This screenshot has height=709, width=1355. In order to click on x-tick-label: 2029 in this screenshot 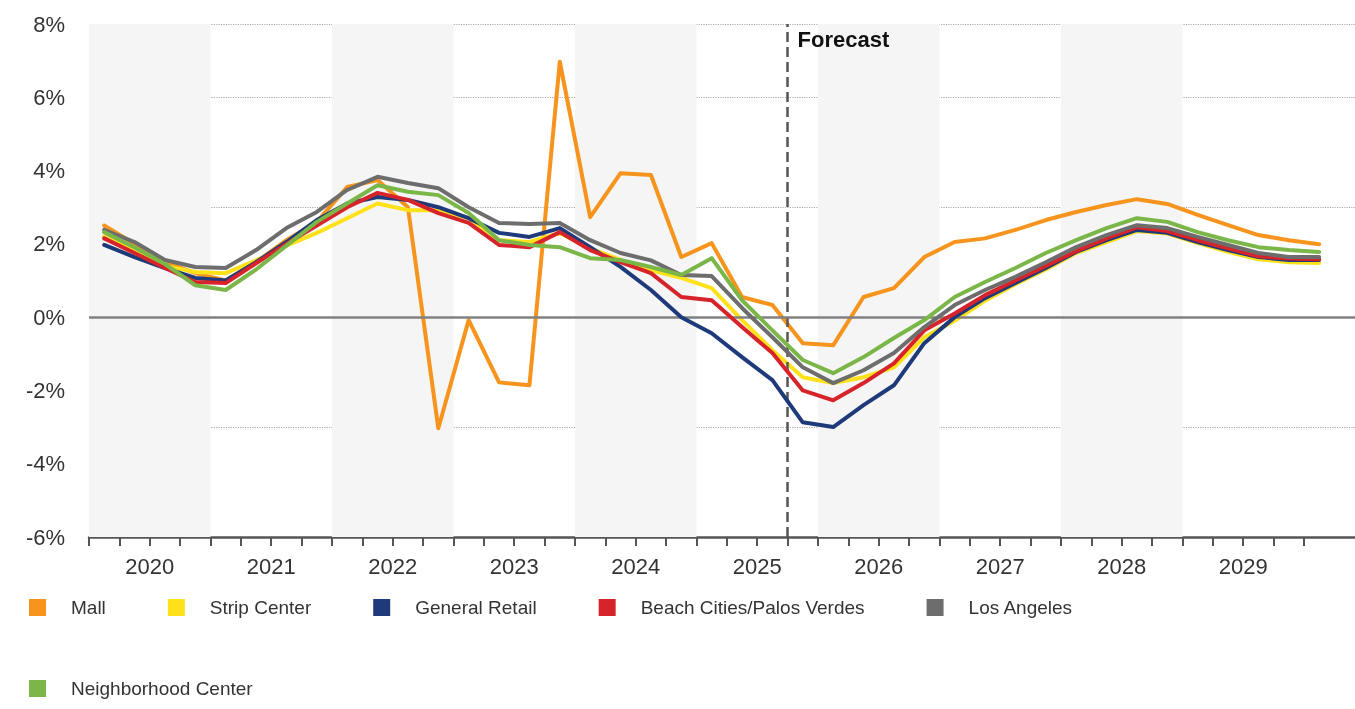, I will do `click(1243, 566)`.